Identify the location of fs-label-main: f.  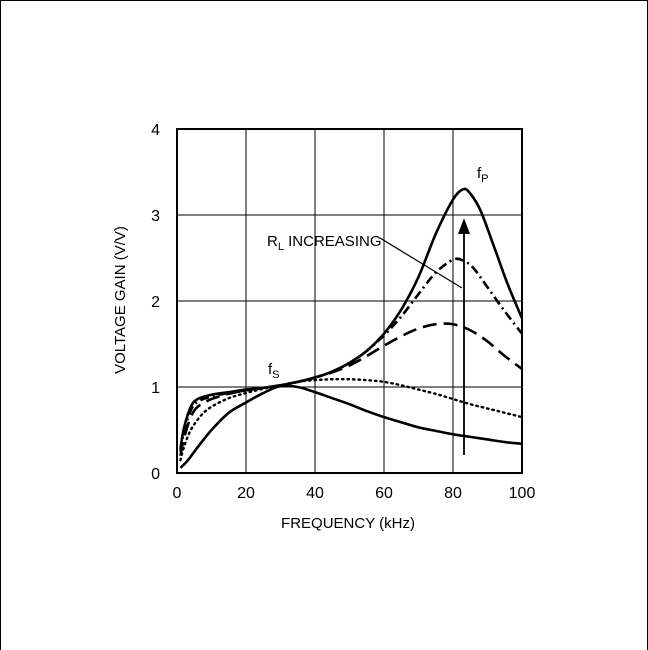
(270, 369).